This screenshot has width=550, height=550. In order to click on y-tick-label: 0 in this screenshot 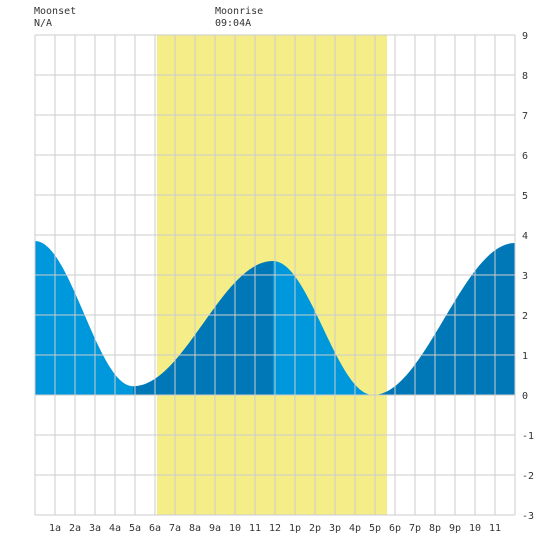, I will do `click(525, 396)`.